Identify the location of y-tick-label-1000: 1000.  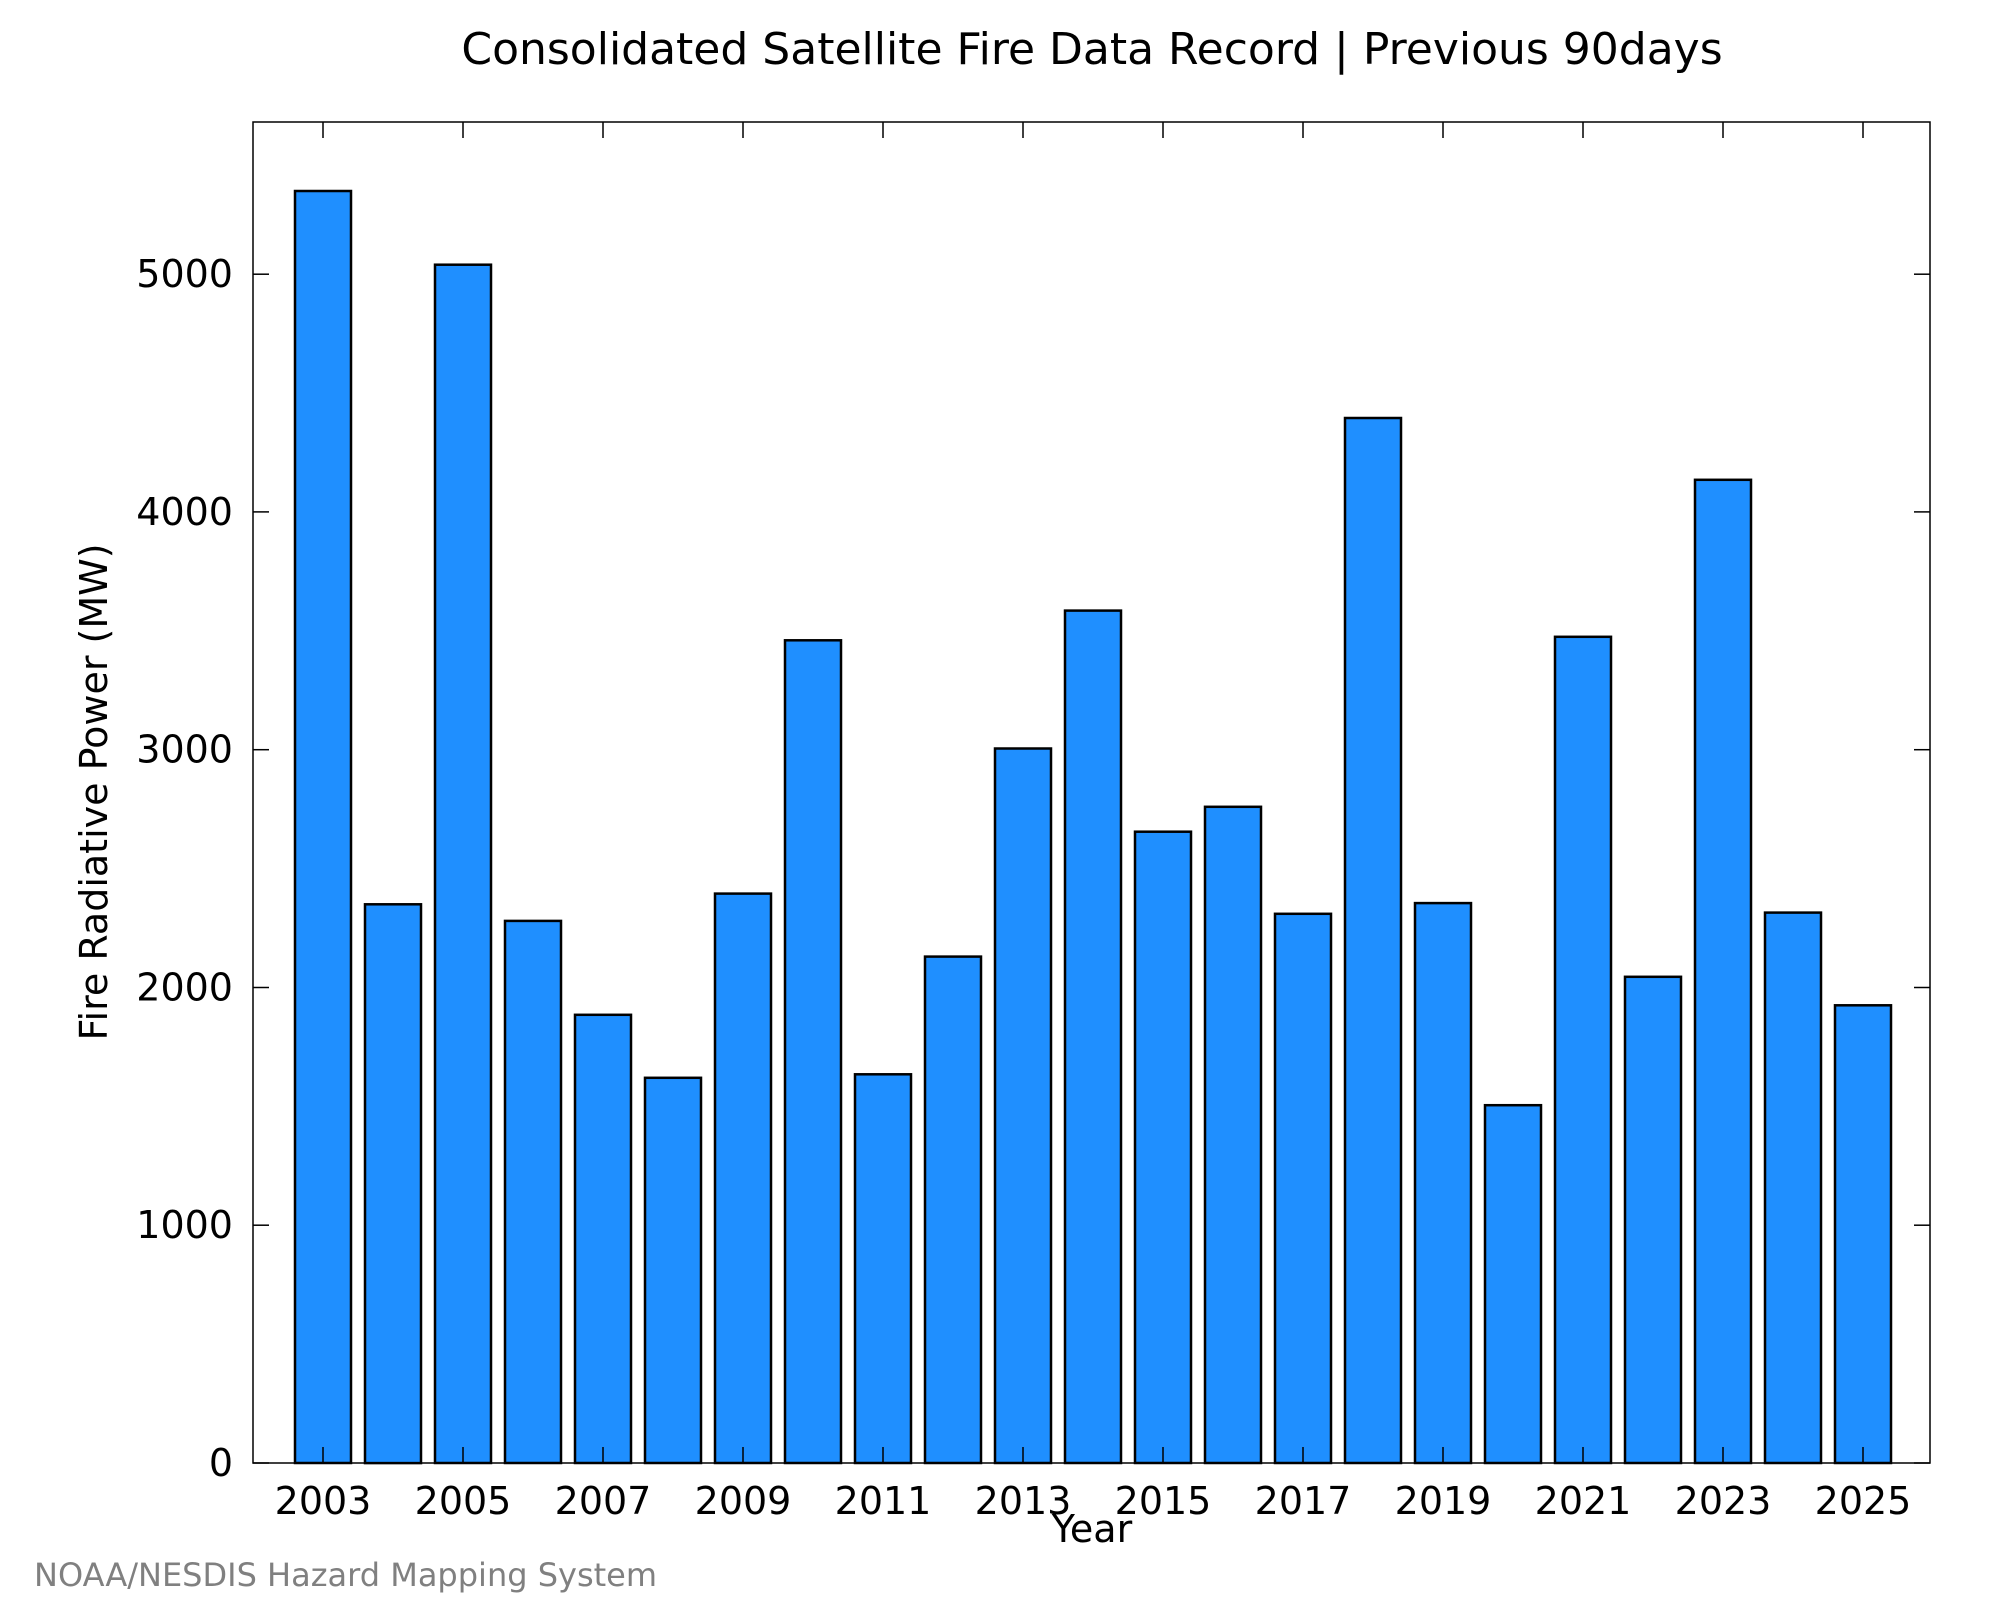
(184, 1225).